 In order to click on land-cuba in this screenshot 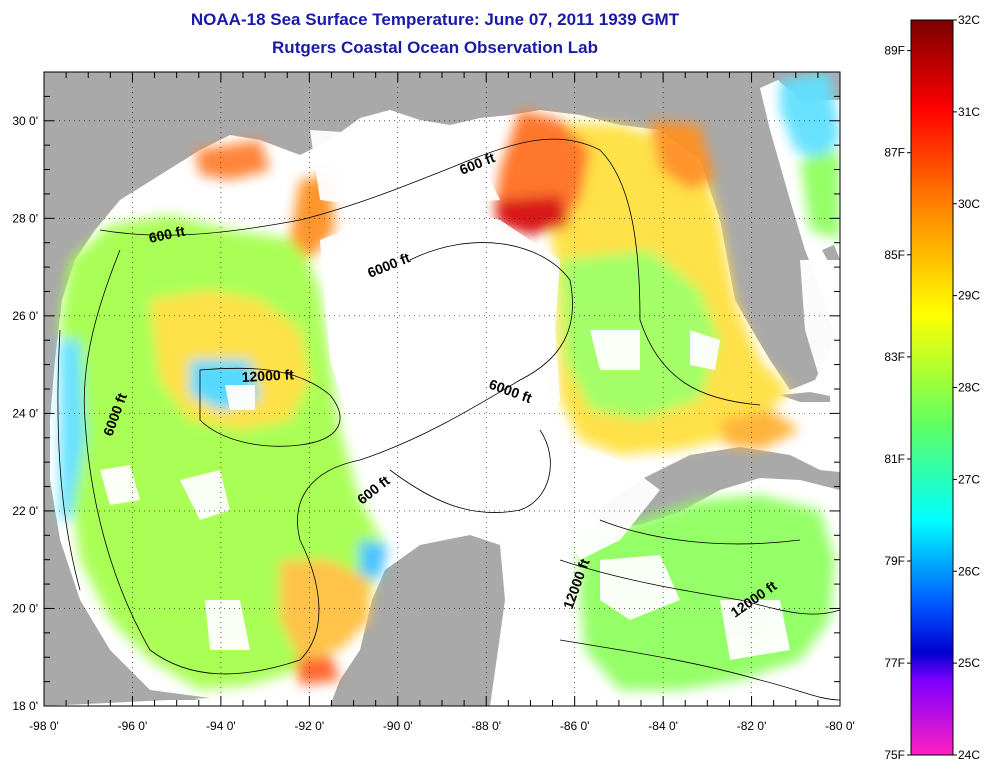, I will do `click(715, 487)`.